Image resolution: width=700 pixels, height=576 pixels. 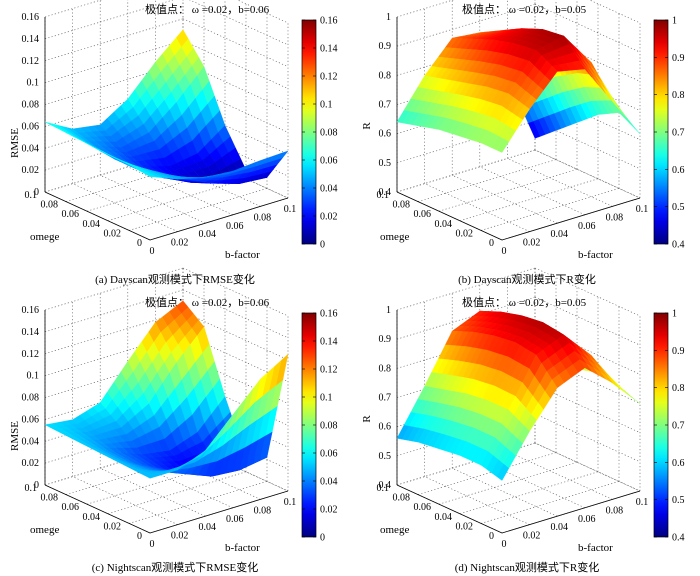 I want to click on z-tick-label: 0.06, so click(x=31, y=126).